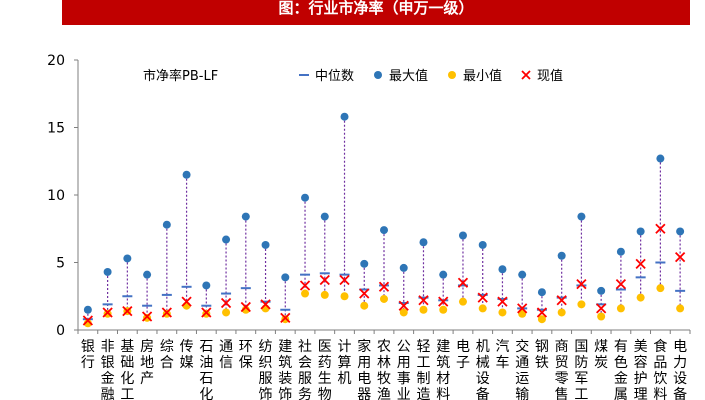  I want to click on x-category-label: 通信, so click(226, 355).